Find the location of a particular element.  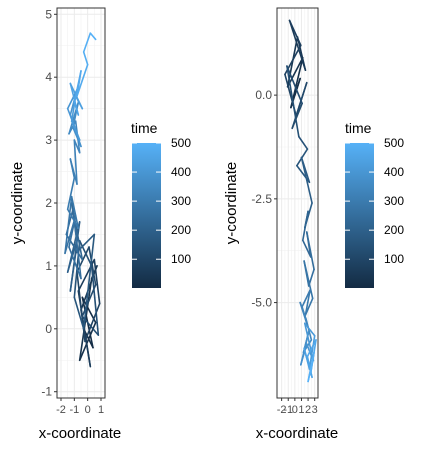

panel-2-x-axis-title: x-coordinate is located at coordinates (297, 433).